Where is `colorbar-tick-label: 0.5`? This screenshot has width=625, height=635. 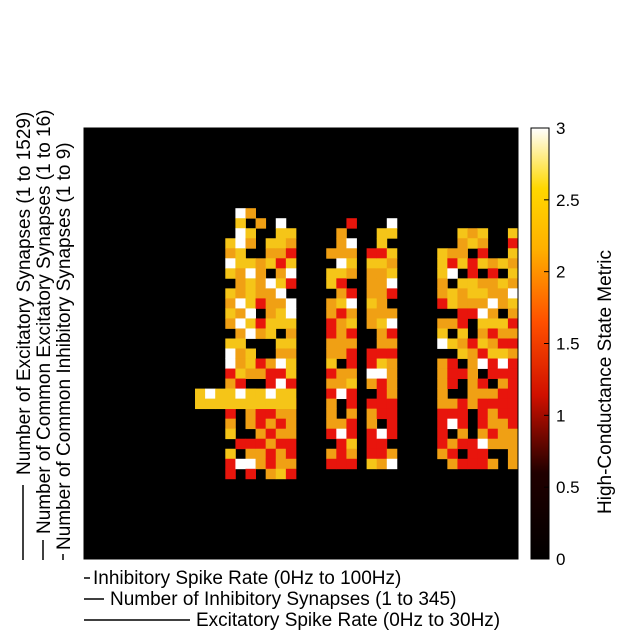
colorbar-tick-label: 0.5 is located at coordinates (568, 487).